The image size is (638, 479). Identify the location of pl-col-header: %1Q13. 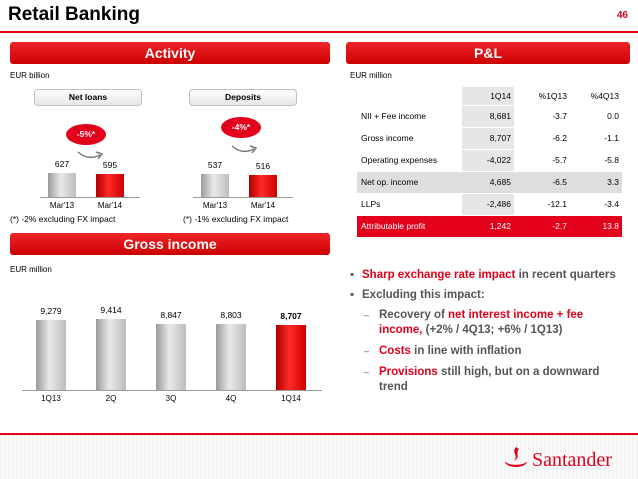
(552, 95).